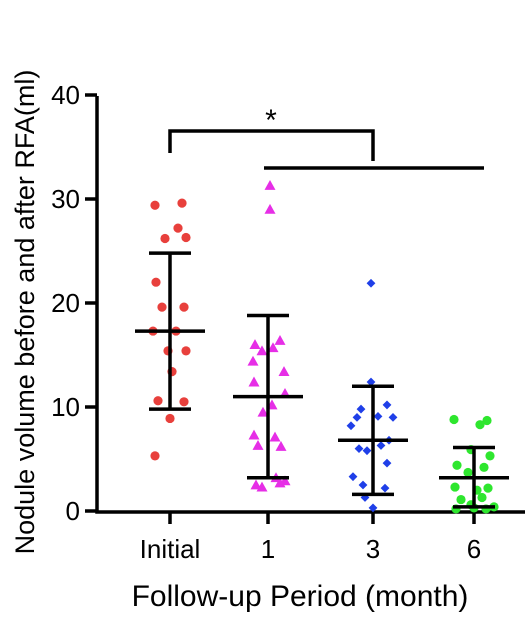 The image size is (529, 625). I want to click on x-axis-label: Follow-up Period (month), so click(300, 596).